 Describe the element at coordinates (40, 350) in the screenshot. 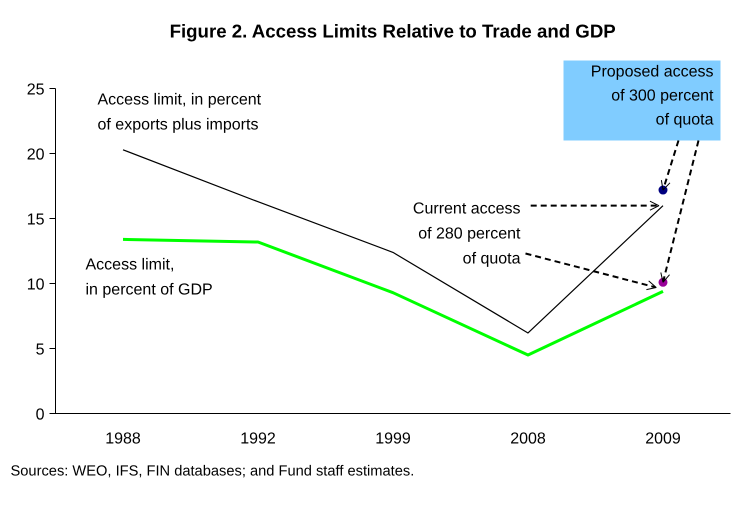

I see `y-tick-label: 5` at that location.